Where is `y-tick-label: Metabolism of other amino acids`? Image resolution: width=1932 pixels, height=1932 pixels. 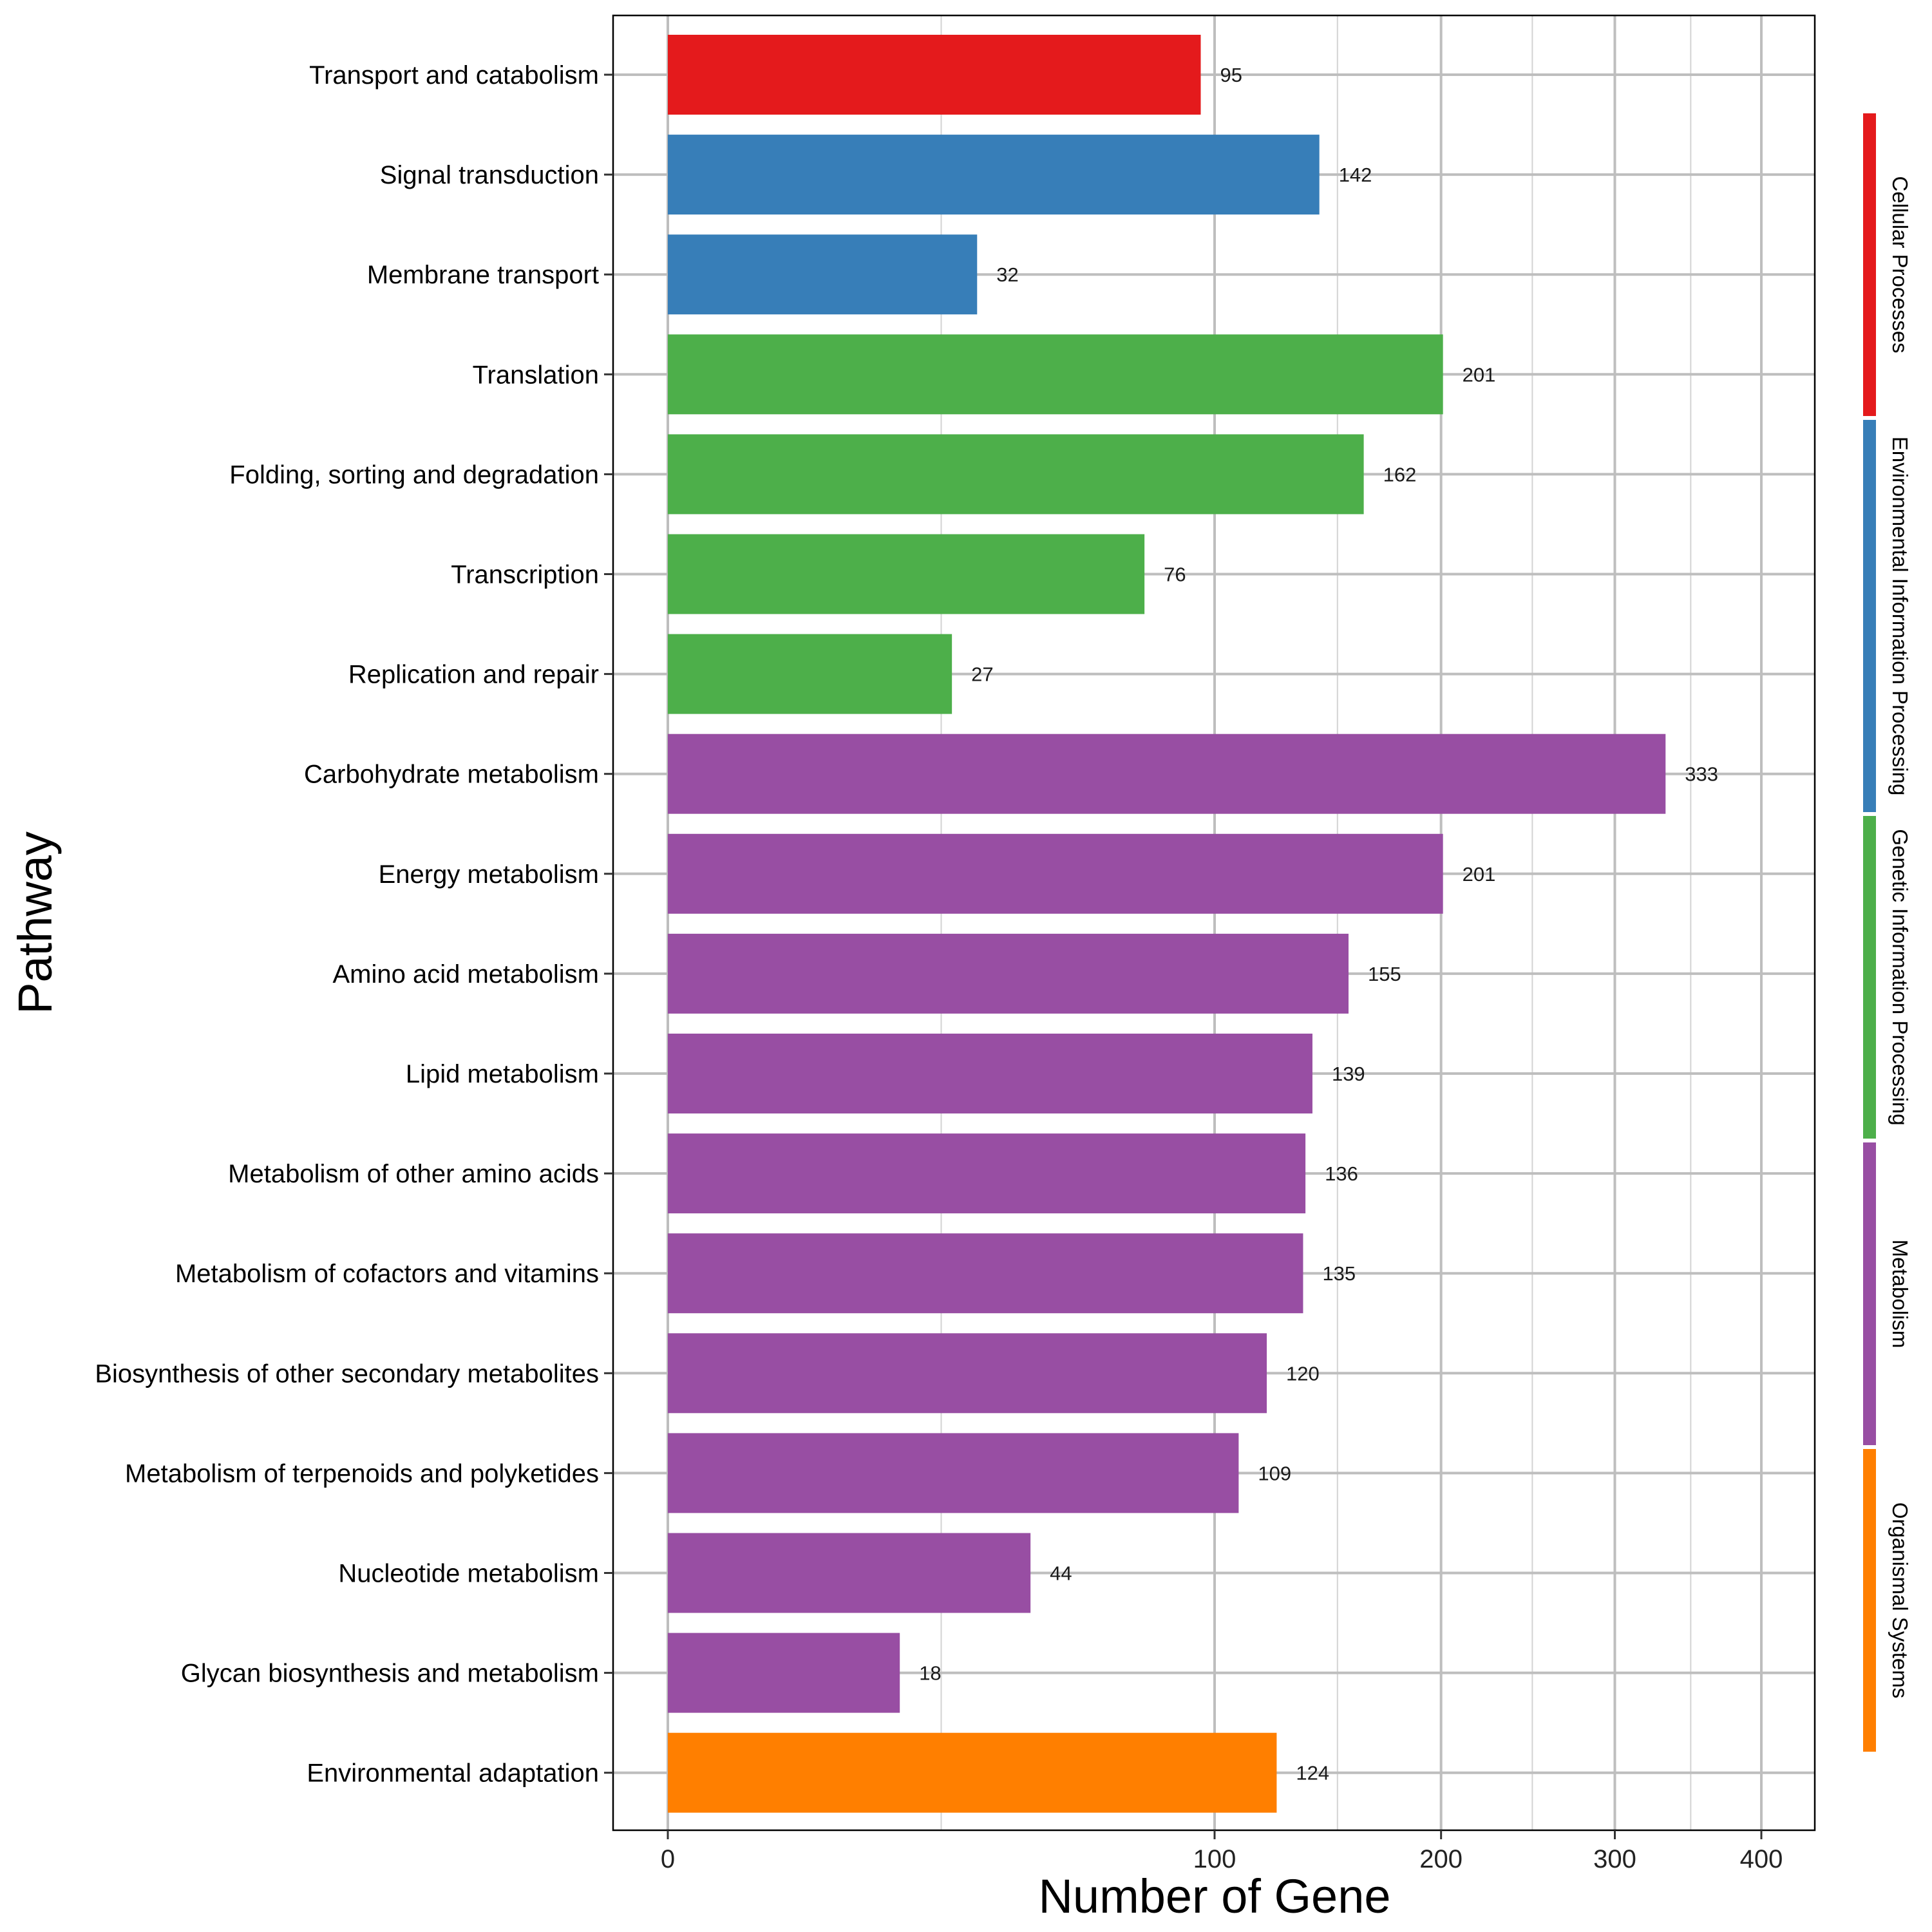 y-tick-label: Metabolism of other amino acids is located at coordinates (414, 1174).